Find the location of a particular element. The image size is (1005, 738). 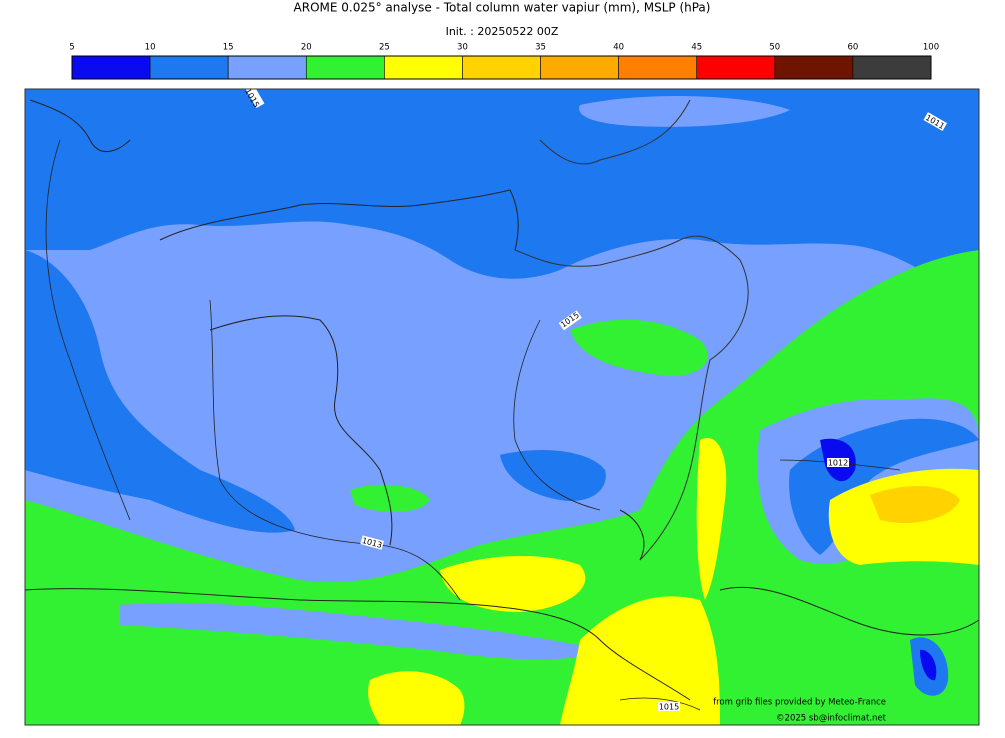

colorbar: 5 10 15 20 25 30 35 40 45 50 60 100 is located at coordinates (504, 61).